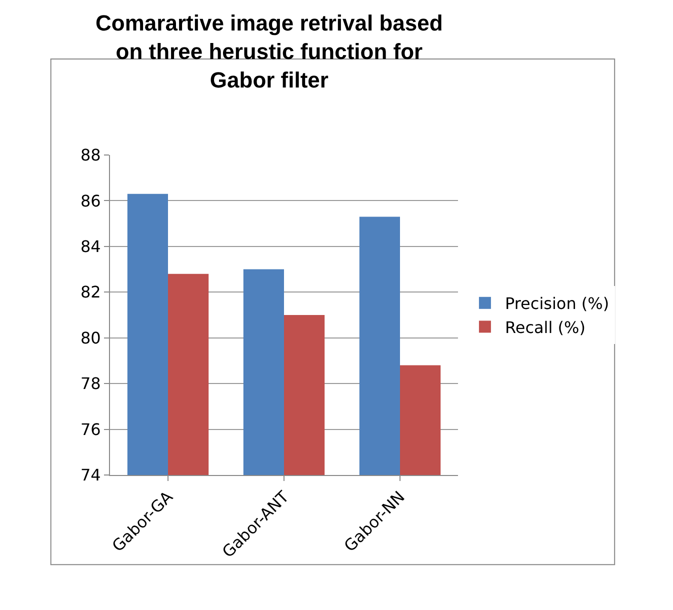 This screenshot has height=610, width=673. I want to click on chart-title: Comarartive image retrival based on three herustic function for Gabor filter, so click(269, 51).